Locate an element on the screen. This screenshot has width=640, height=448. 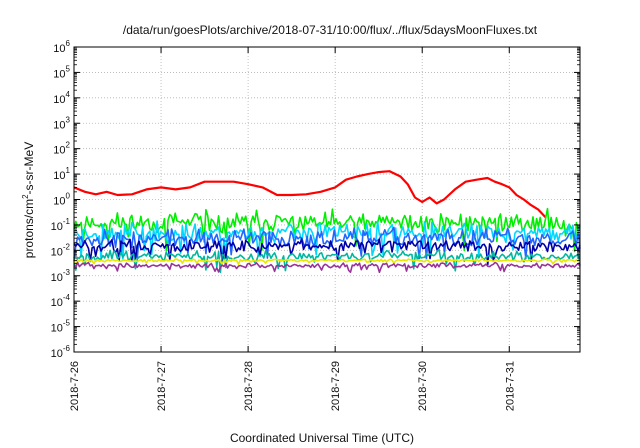
y-axis-label: protons/cm2-s-sr-MeV is located at coordinates (28, 200).